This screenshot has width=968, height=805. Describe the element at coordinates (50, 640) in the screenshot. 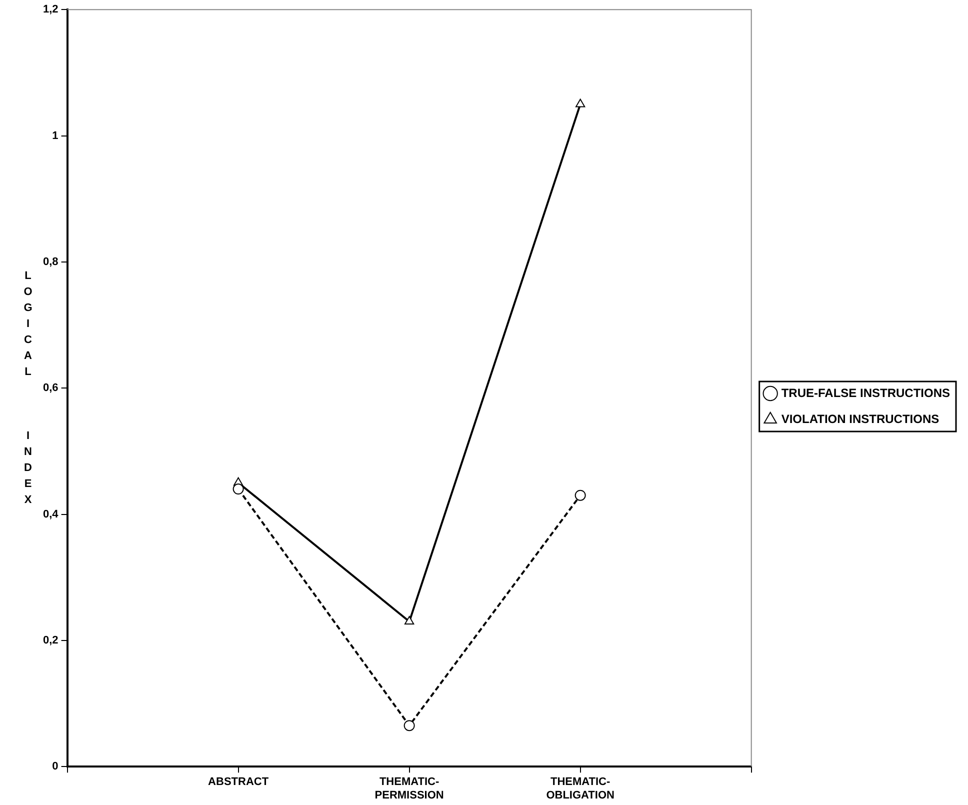

I see `y-tick-label: 0,2` at that location.